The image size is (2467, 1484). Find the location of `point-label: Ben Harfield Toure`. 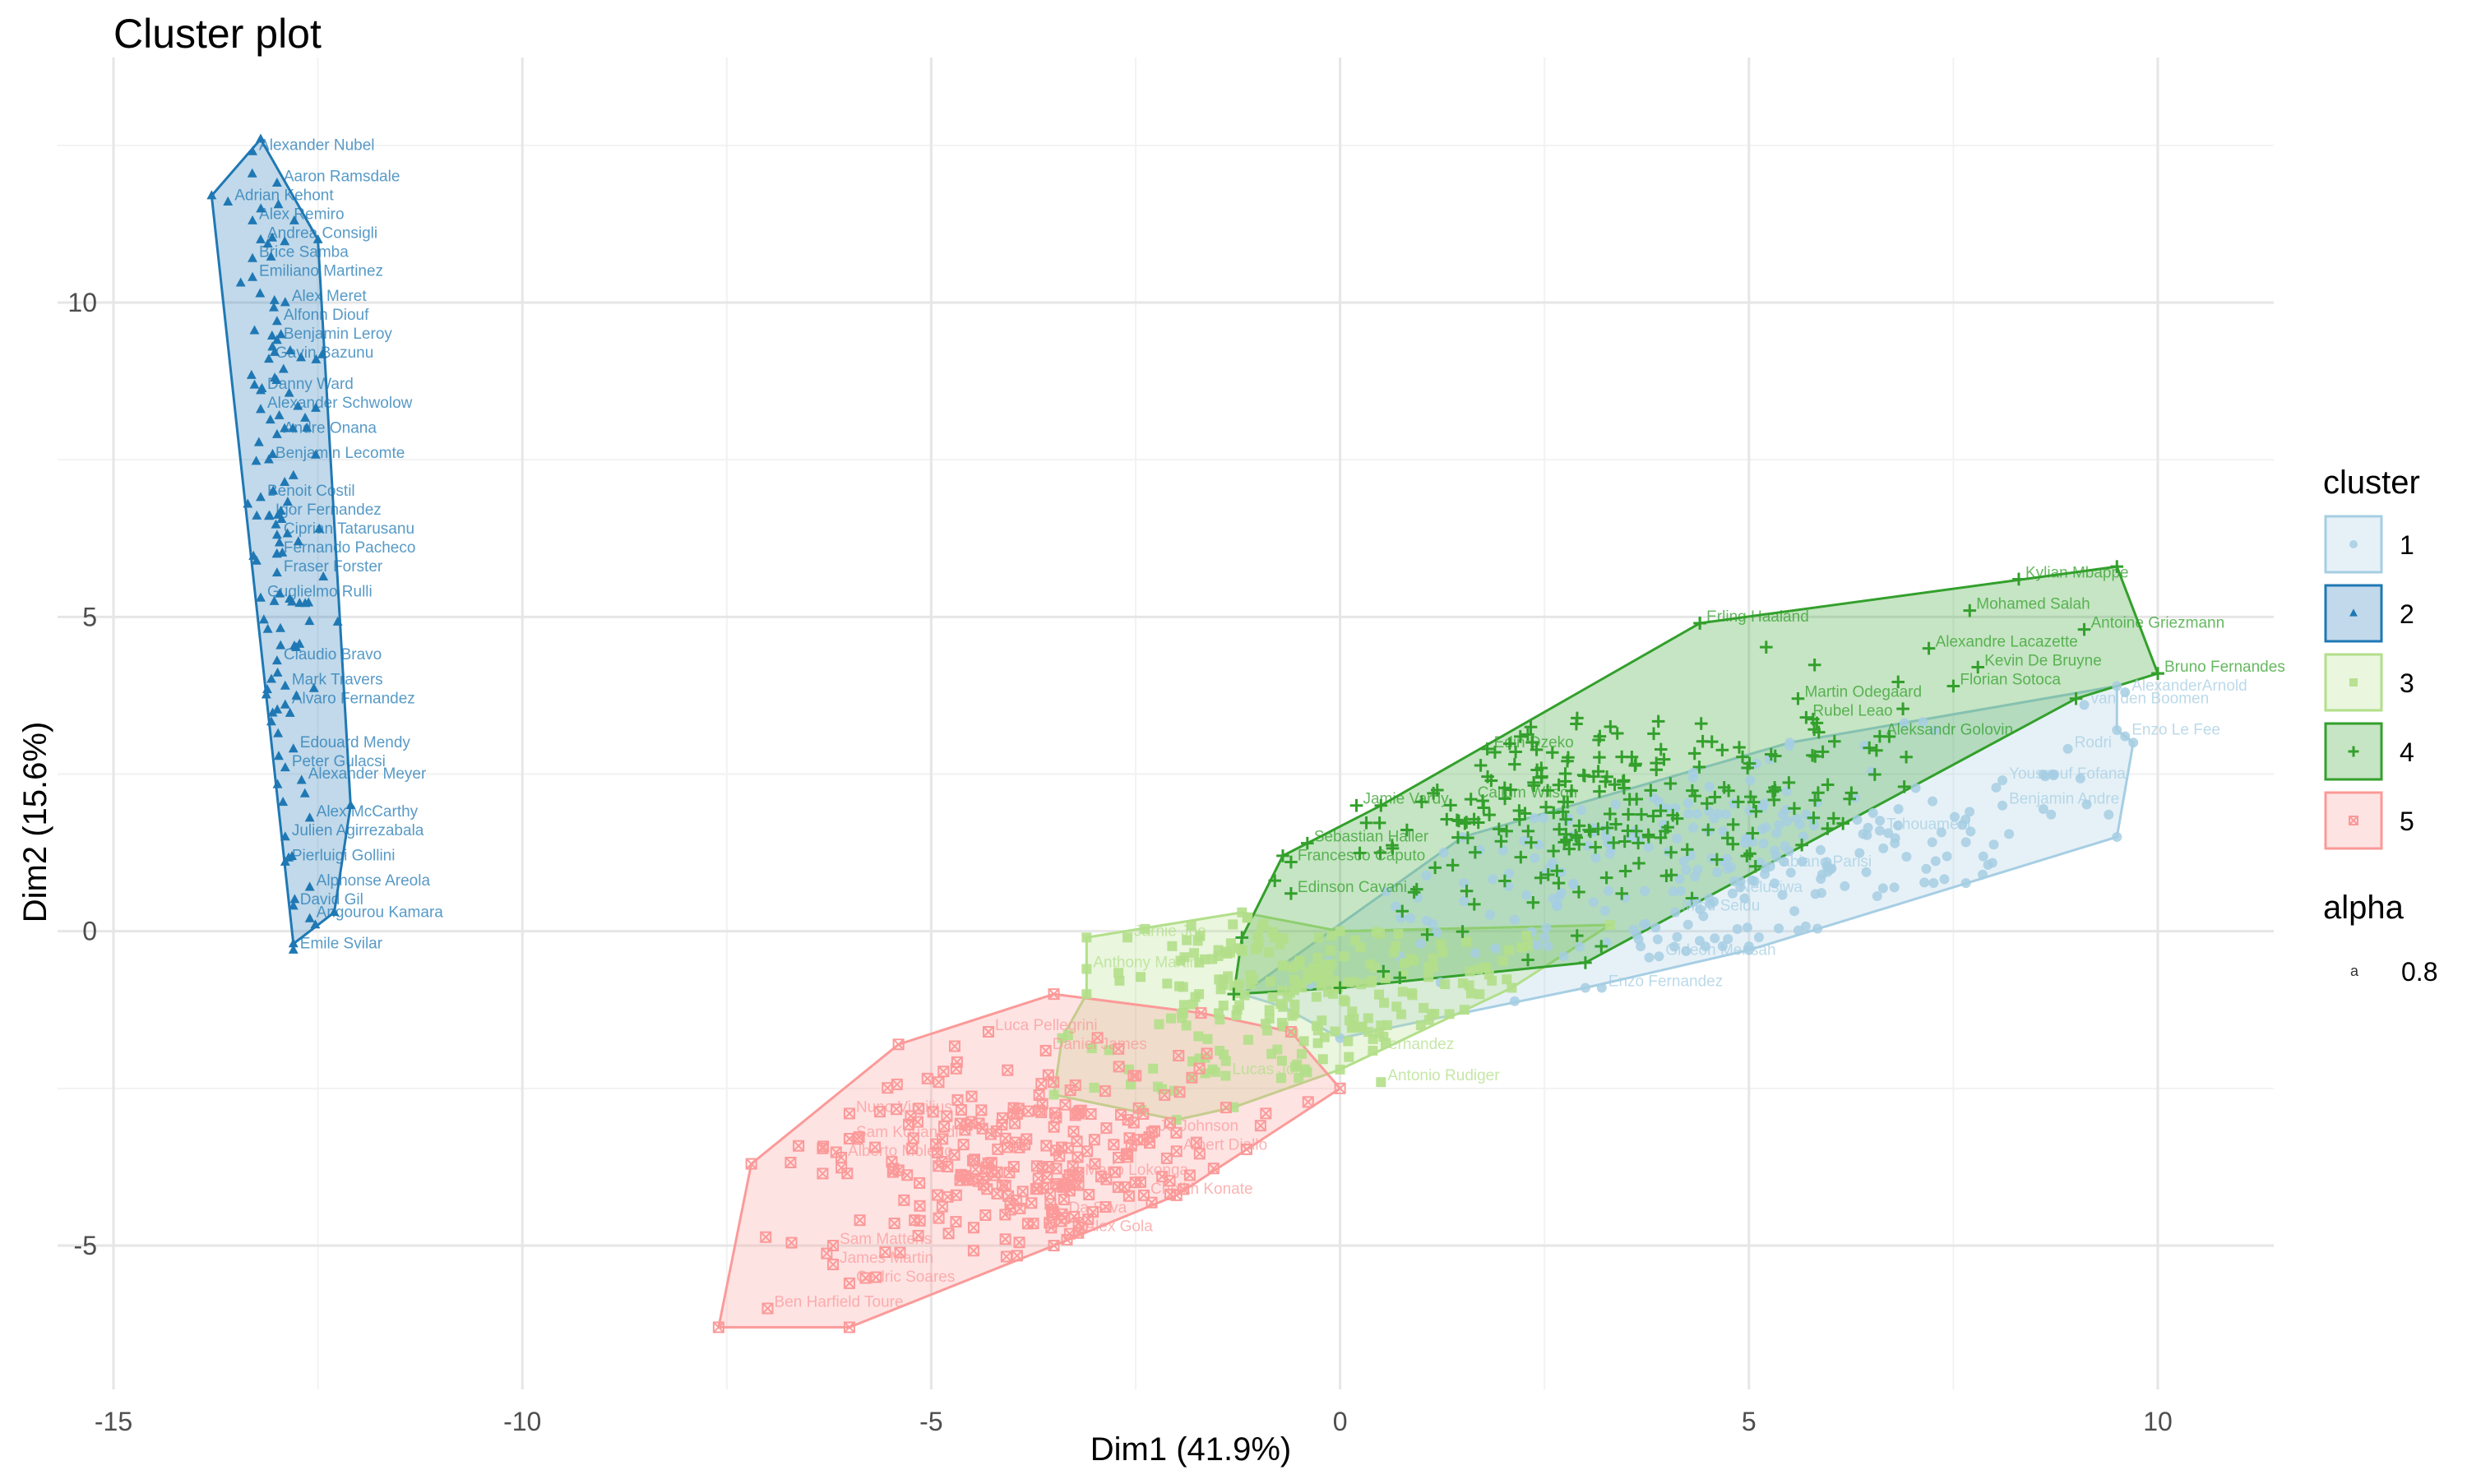

point-label: Ben Harfield Toure is located at coordinates (840, 1302).